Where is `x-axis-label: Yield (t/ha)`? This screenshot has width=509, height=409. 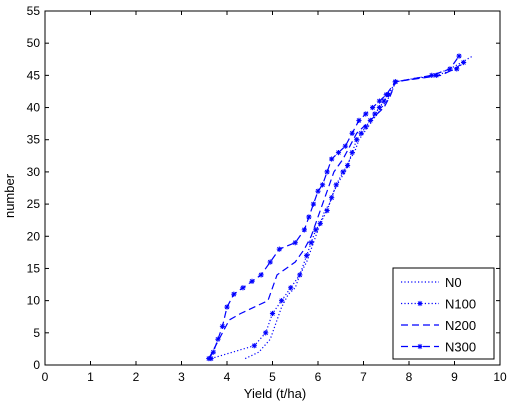
x-axis-label: Yield (t/ha) is located at coordinates (275, 393).